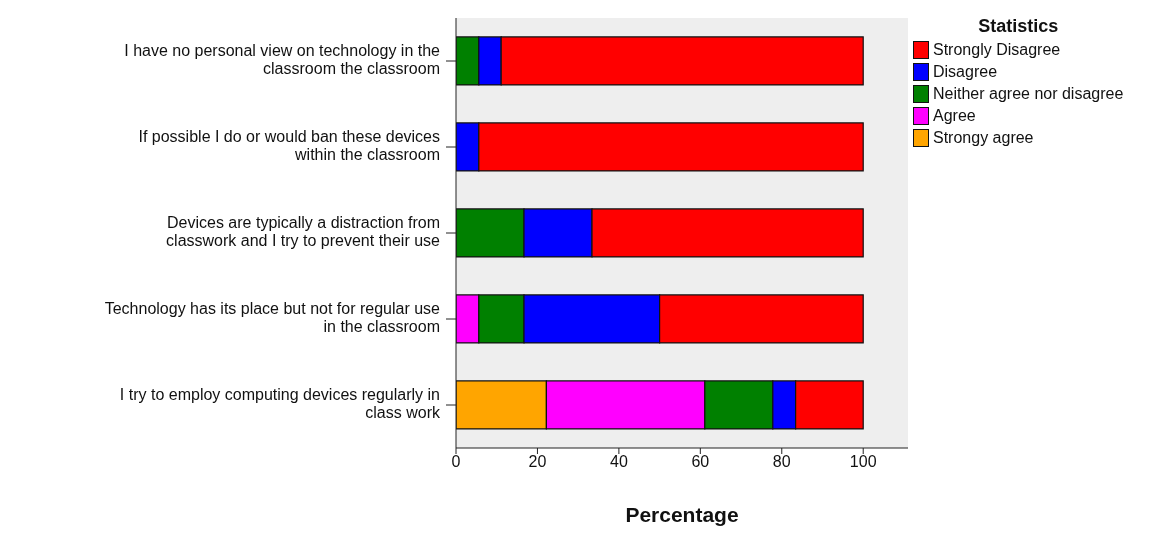 The width and height of the screenshot is (1173, 535). I want to click on legend-label: Strongy agree, so click(983, 138).